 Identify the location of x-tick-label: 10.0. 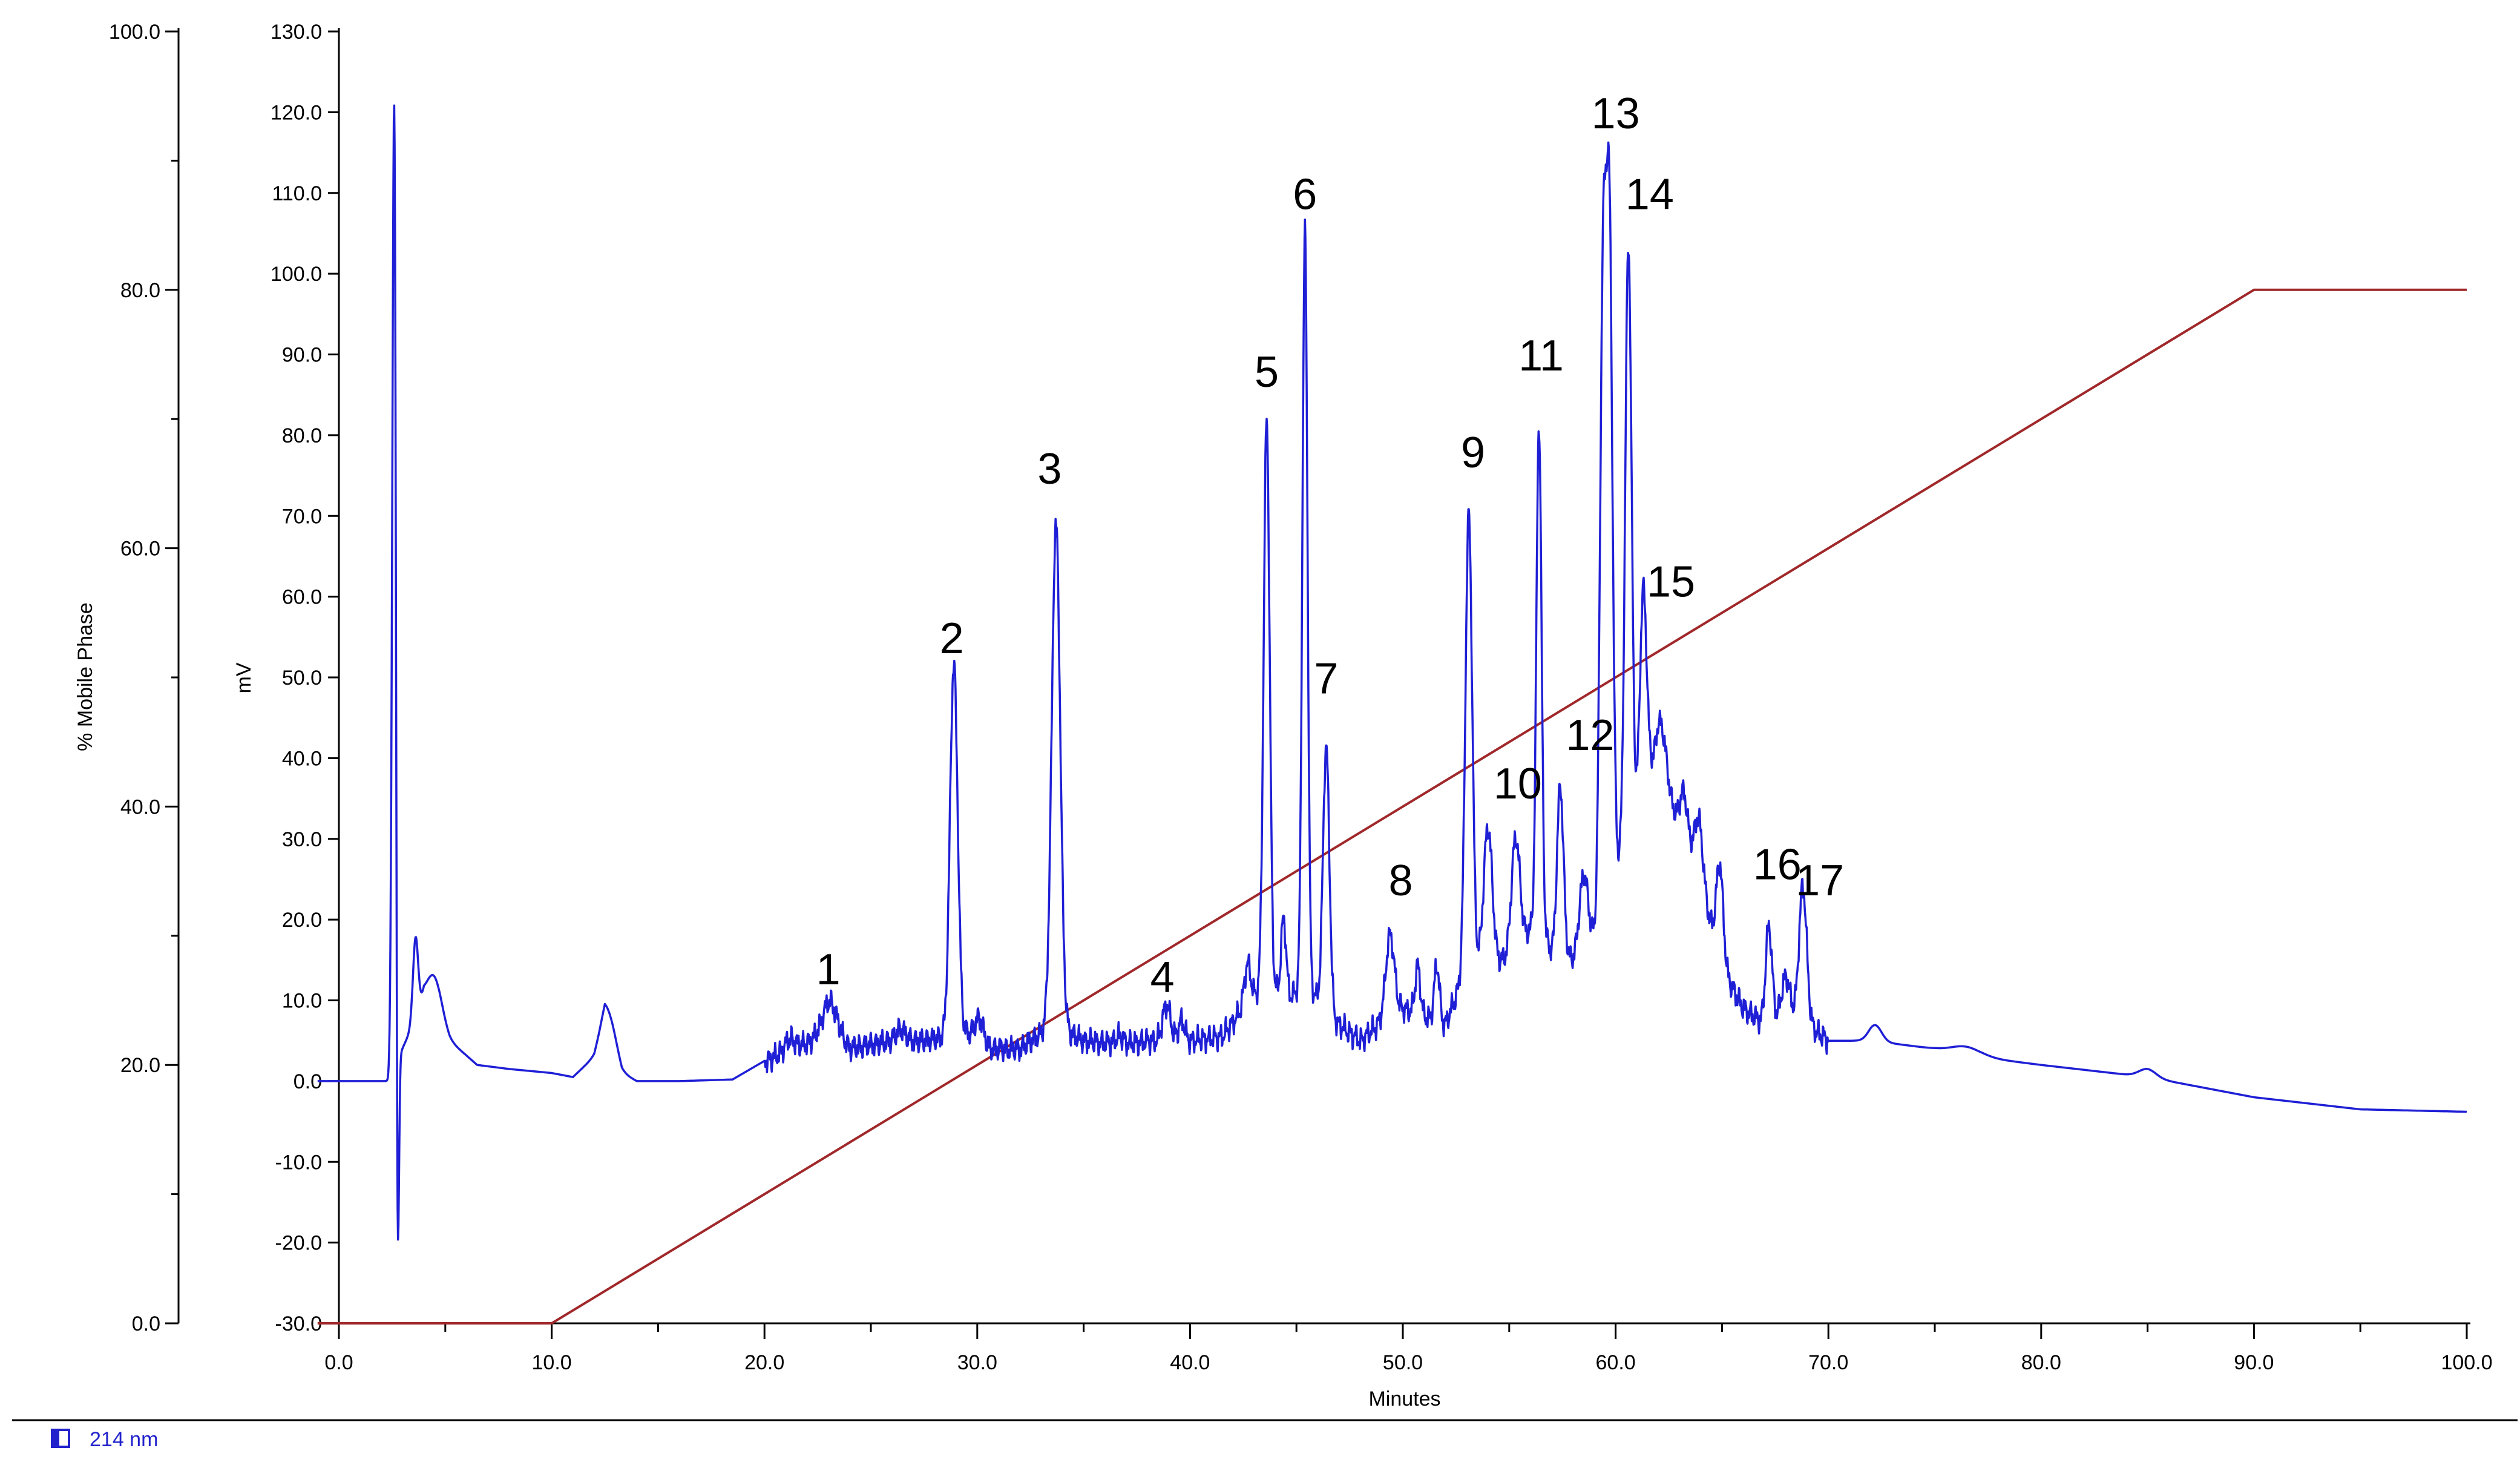
(552, 1363).